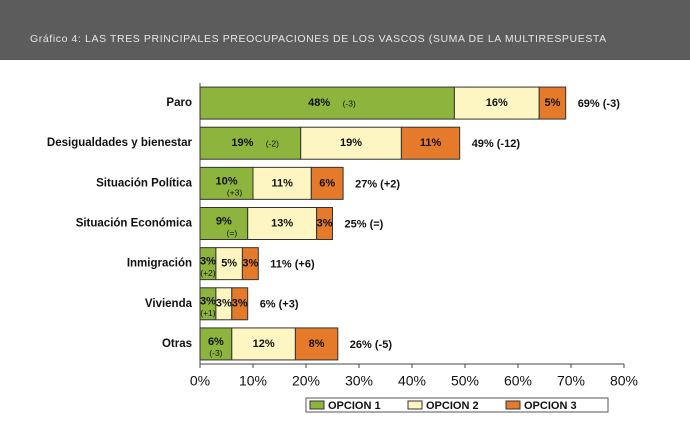 The height and width of the screenshot is (433, 690). I want to click on legend-label: OPCION 2, so click(452, 406).